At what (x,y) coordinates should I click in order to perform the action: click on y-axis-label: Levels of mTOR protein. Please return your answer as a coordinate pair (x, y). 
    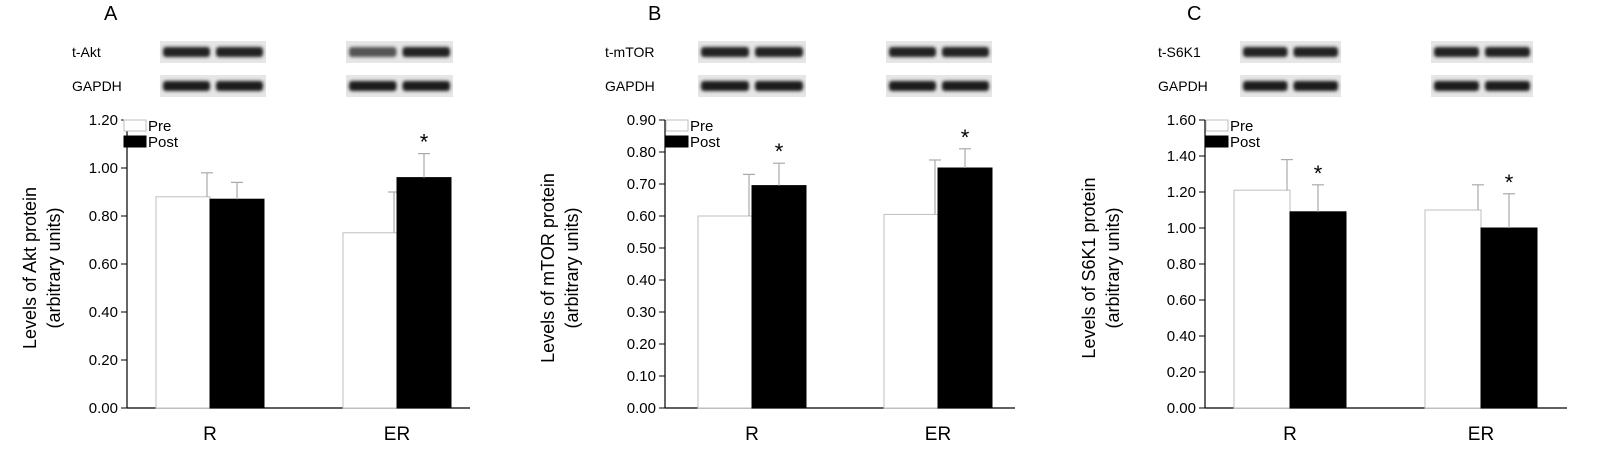
    Looking at the image, I should click on (548, 268).